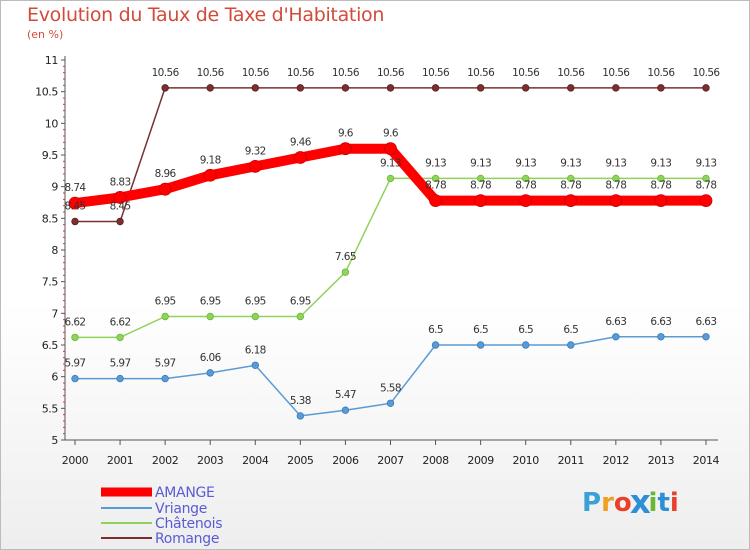  What do you see at coordinates (185, 493) in the screenshot?
I see `legend-label: AMANGE` at bounding box center [185, 493].